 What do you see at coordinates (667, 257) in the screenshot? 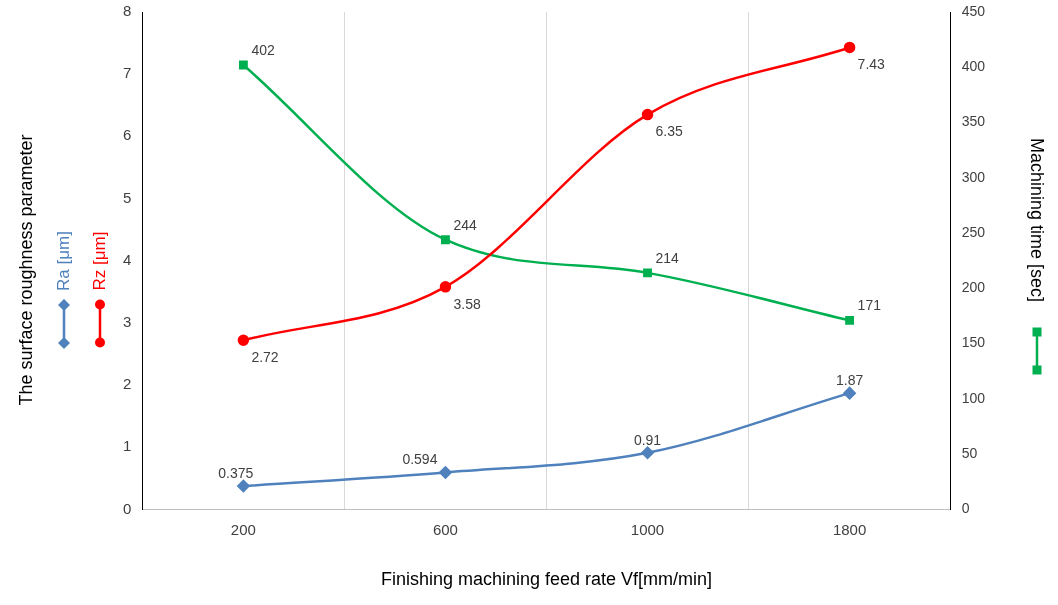
I see `data-label: 214` at bounding box center [667, 257].